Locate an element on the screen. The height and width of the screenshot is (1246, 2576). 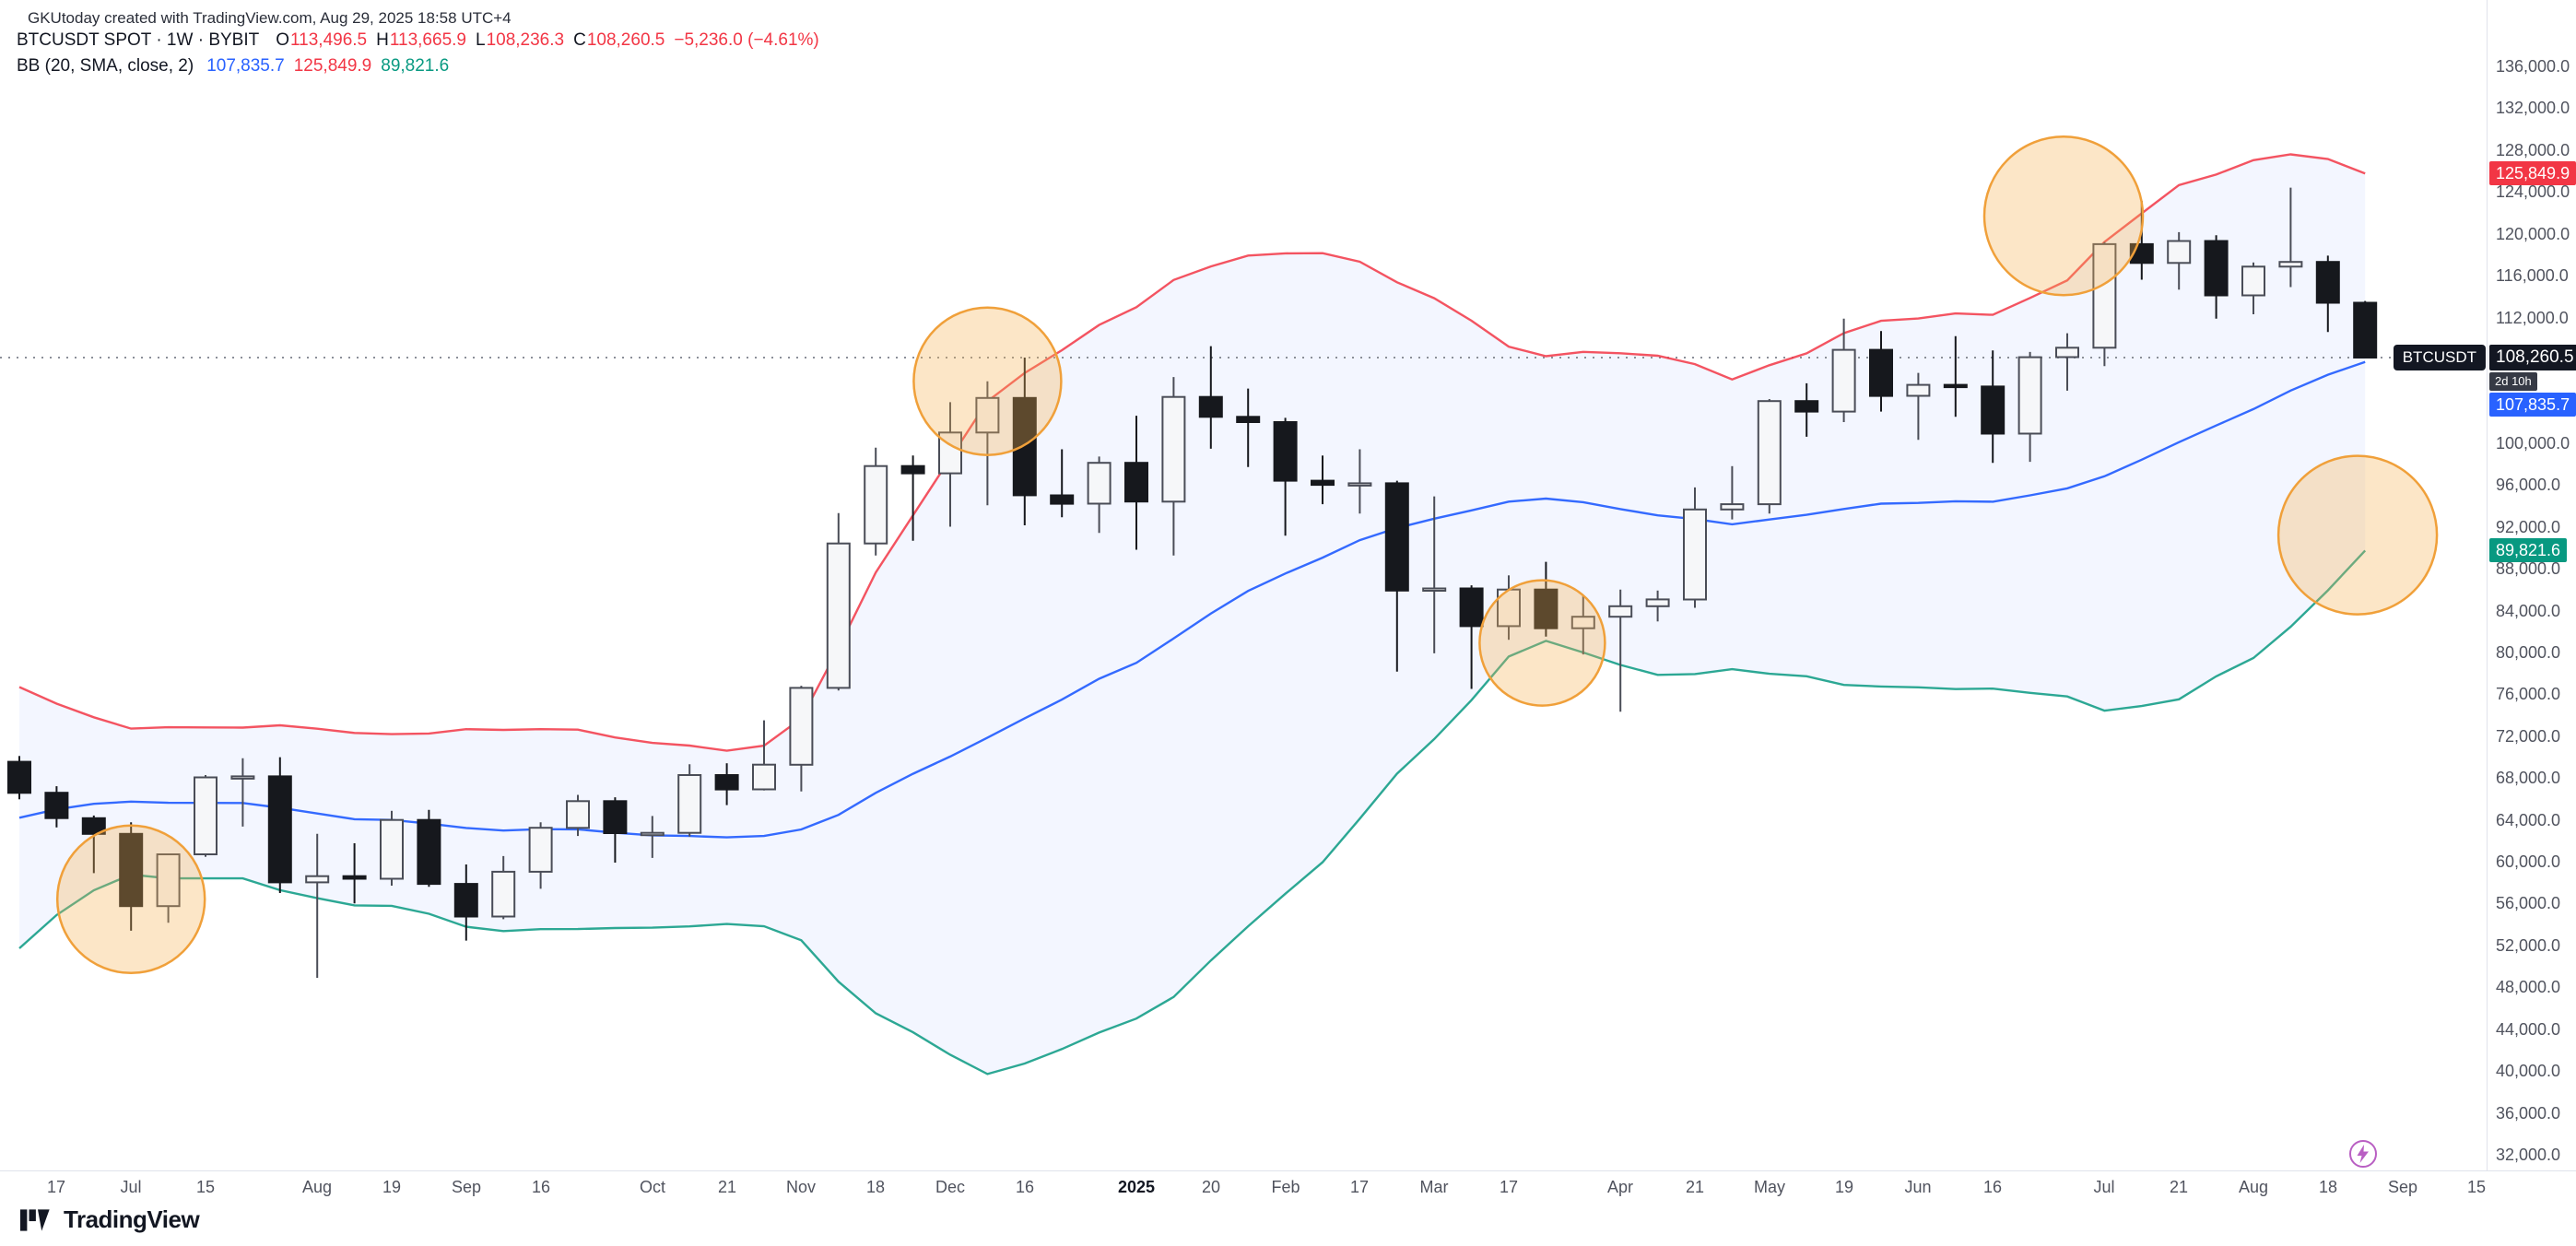
tradingview-brand-link: TradingView is located at coordinates (110, 1219).